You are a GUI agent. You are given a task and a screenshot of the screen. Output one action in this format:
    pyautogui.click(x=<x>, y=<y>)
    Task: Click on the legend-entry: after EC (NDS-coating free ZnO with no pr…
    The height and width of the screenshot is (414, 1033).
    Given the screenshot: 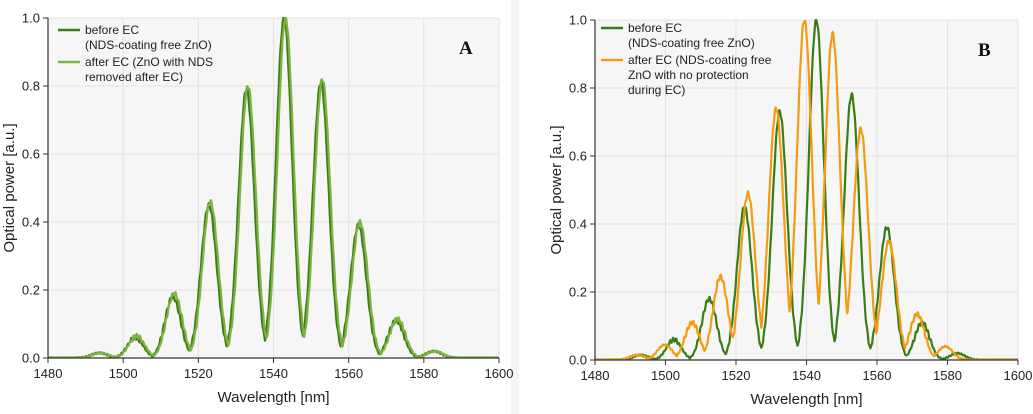 What is the action you would take?
    pyautogui.click(x=700, y=75)
    